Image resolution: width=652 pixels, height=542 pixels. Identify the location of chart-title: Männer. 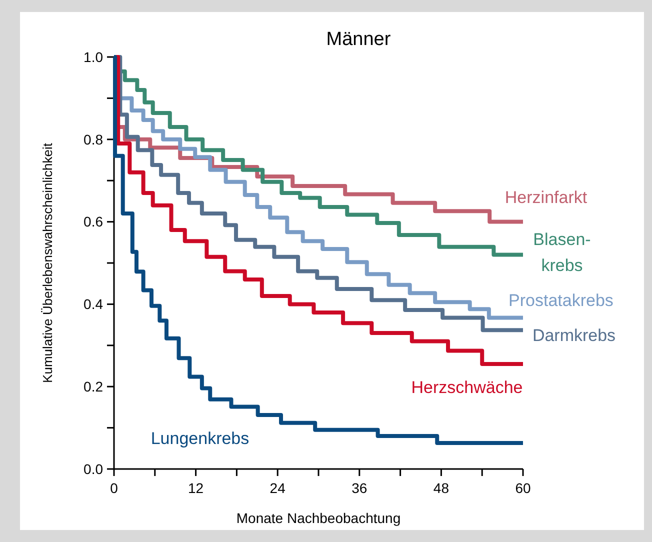
(359, 39).